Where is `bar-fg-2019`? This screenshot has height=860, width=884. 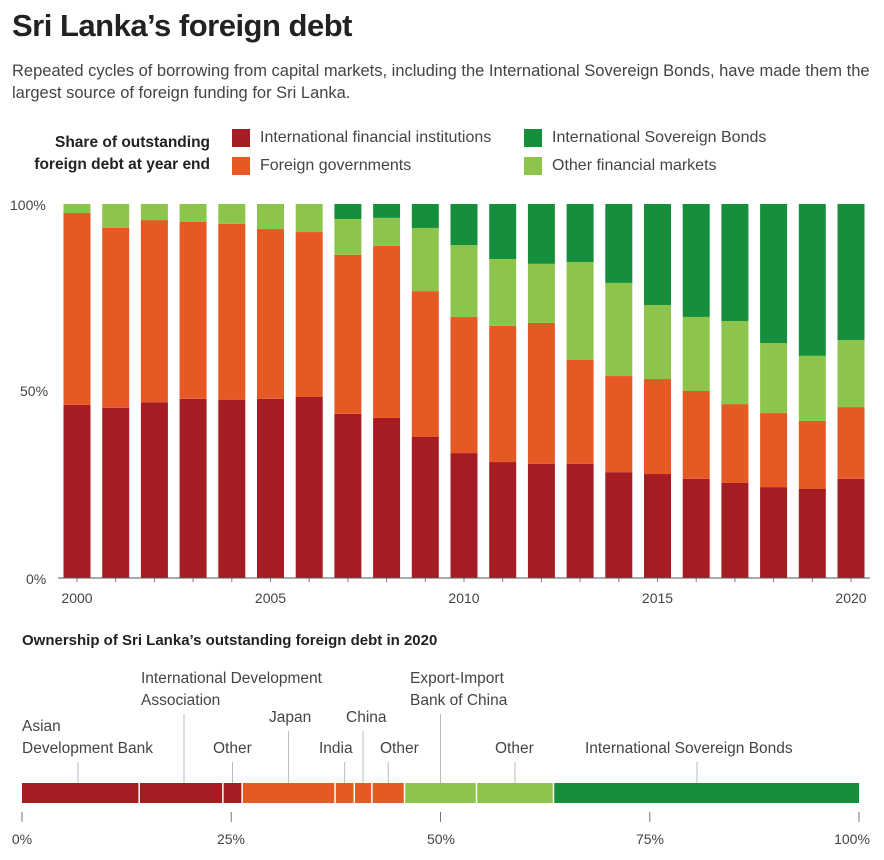 bar-fg-2019 is located at coordinates (812, 454).